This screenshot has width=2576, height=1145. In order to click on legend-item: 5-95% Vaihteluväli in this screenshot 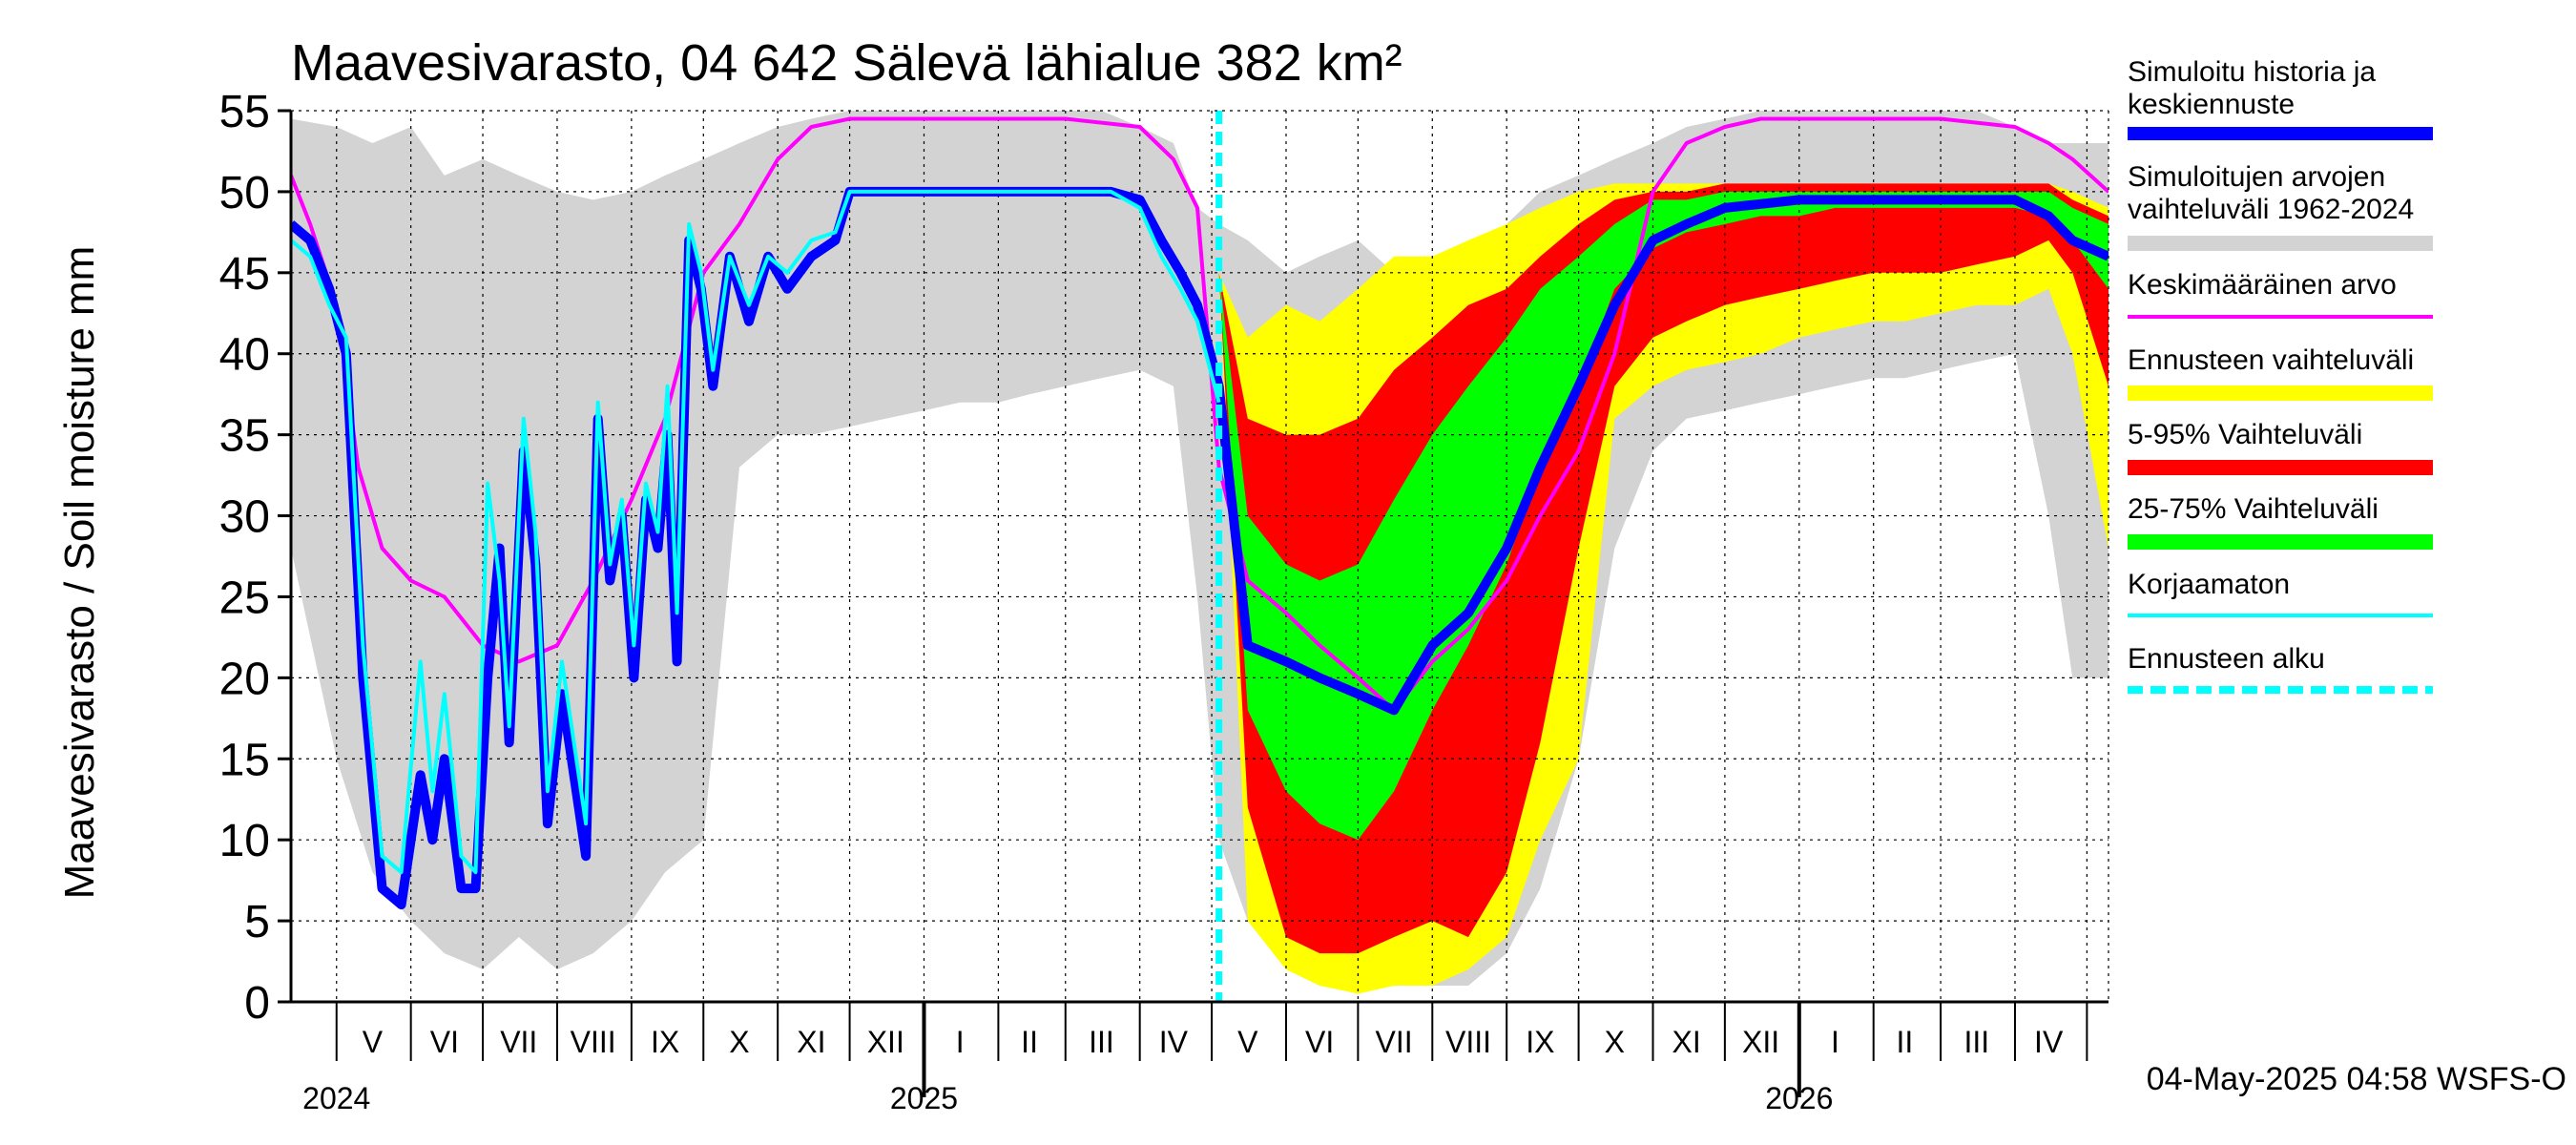, I will do `click(2280, 447)`.